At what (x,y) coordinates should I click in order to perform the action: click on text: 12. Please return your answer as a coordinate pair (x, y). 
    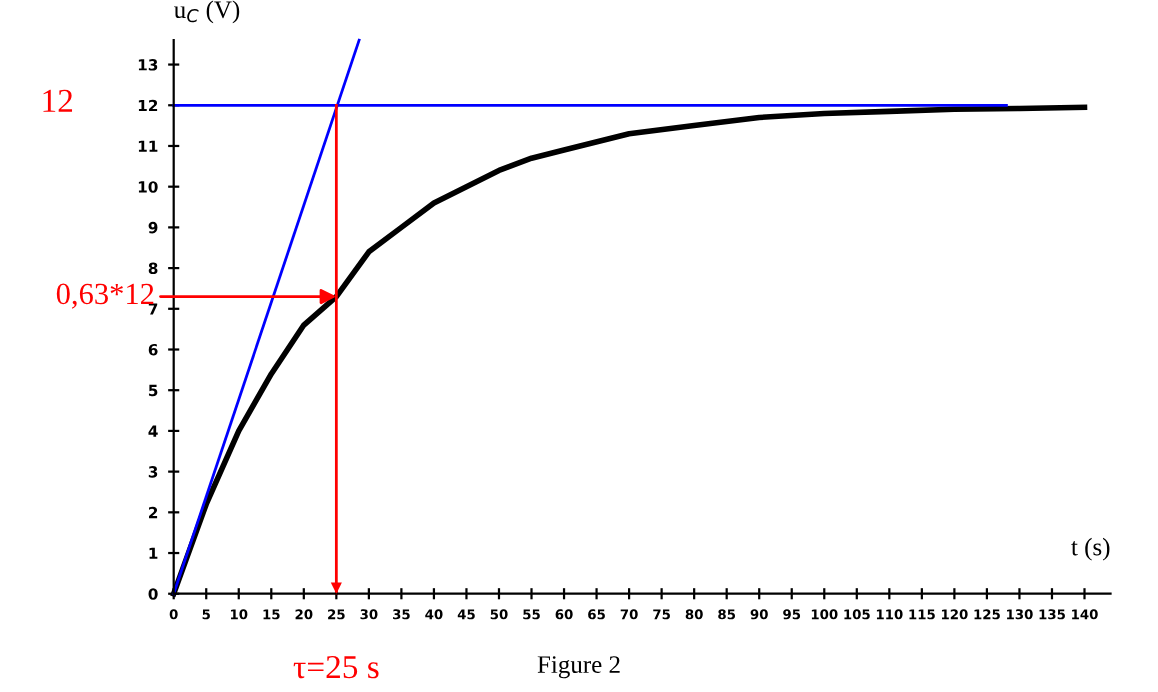
    Looking at the image, I should click on (58, 100).